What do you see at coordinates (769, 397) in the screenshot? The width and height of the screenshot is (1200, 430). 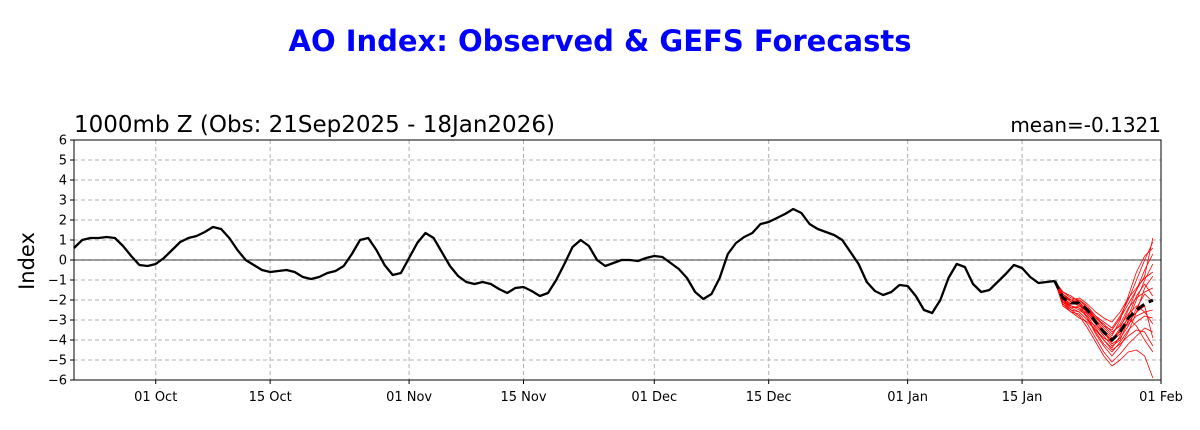 I see `x-tick-label: 15 Dec` at bounding box center [769, 397].